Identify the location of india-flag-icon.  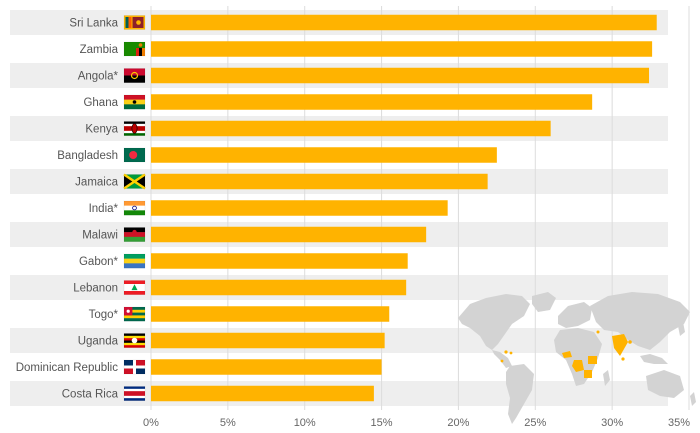
(134, 208).